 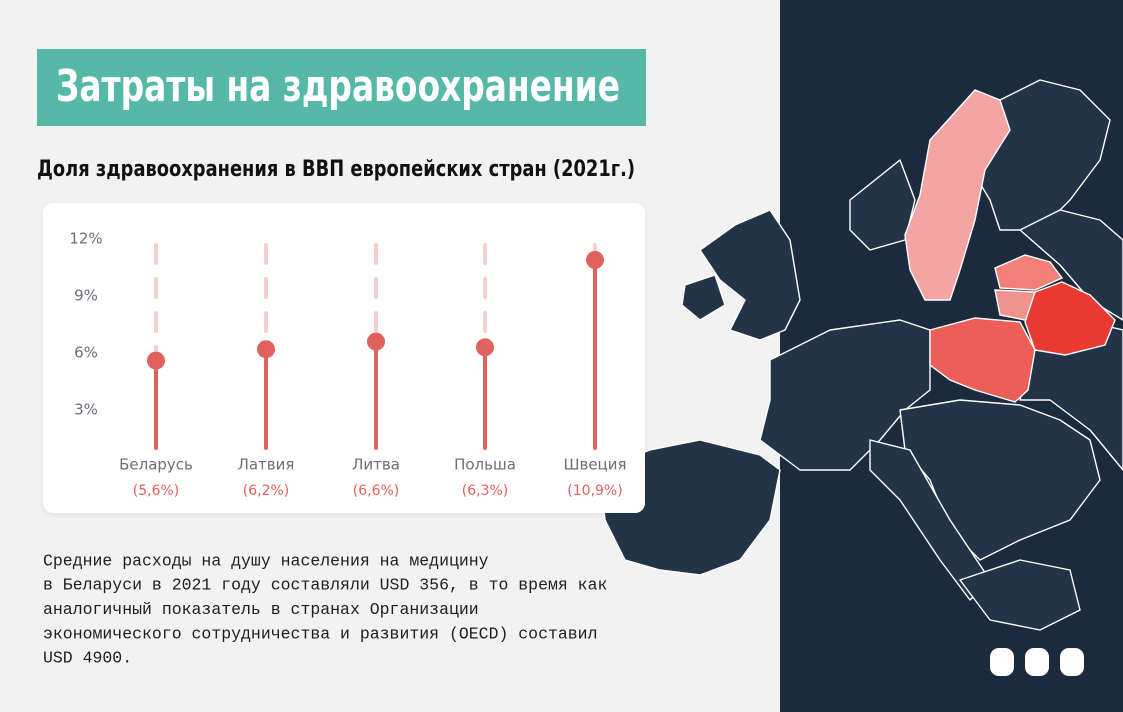 What do you see at coordinates (376, 465) in the screenshot?
I see `x-tick-label: Литва` at bounding box center [376, 465].